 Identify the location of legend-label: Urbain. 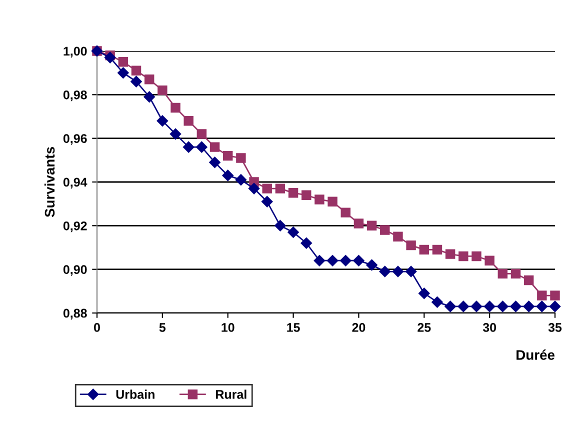
(135, 394).